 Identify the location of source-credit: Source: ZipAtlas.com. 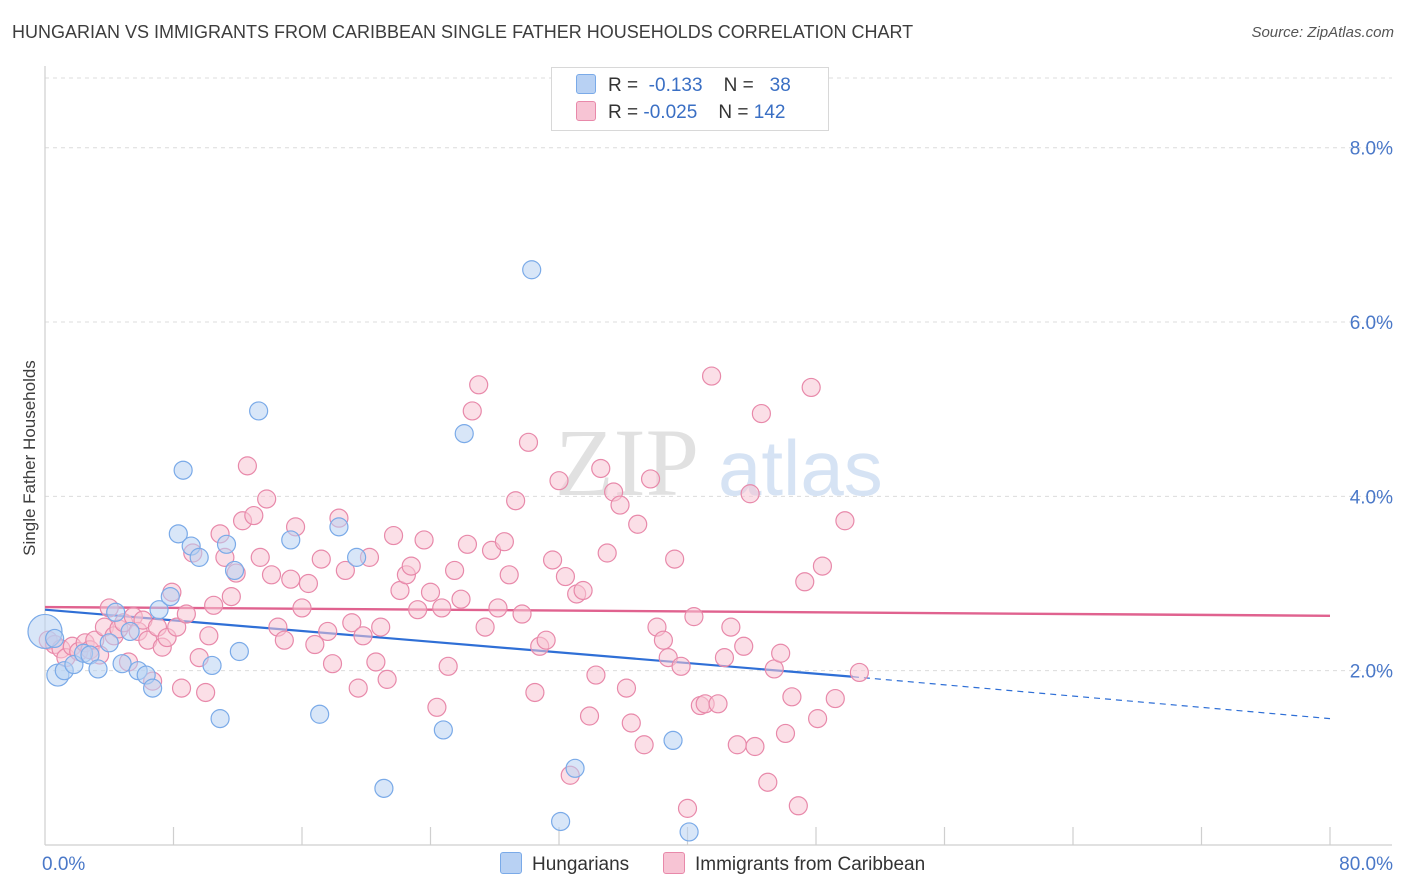
(1322, 32).